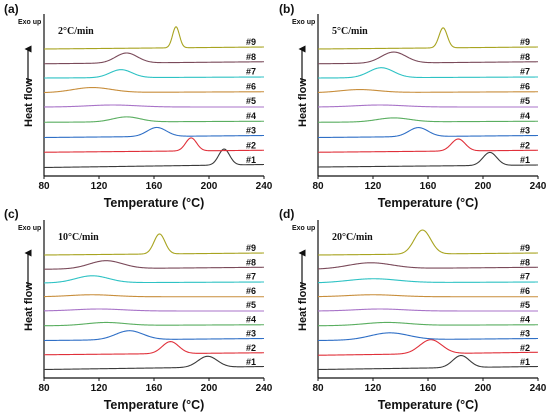  What do you see at coordinates (352, 237) in the screenshot?
I see `heating-rate-label: 20°C/min` at bounding box center [352, 237].